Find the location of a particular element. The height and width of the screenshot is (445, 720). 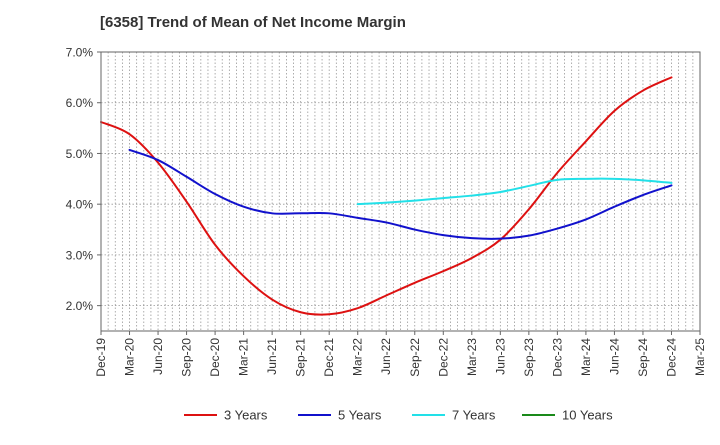

x-tick-label: Jun-22 is located at coordinates (386, 356).